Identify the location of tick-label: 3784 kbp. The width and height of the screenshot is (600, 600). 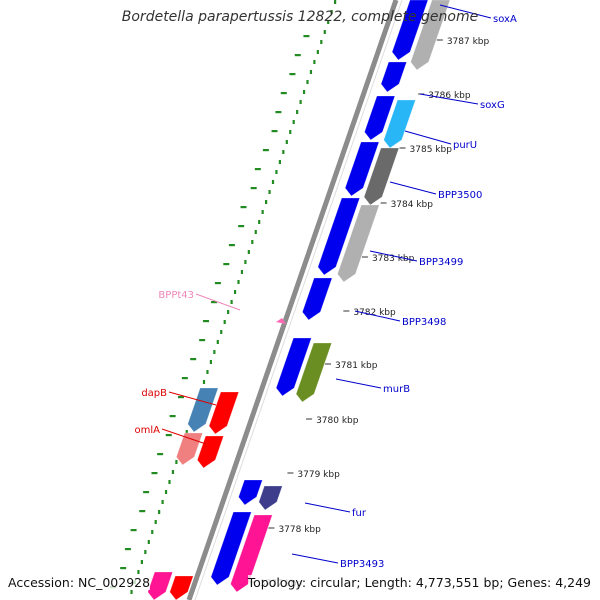
(412, 205).